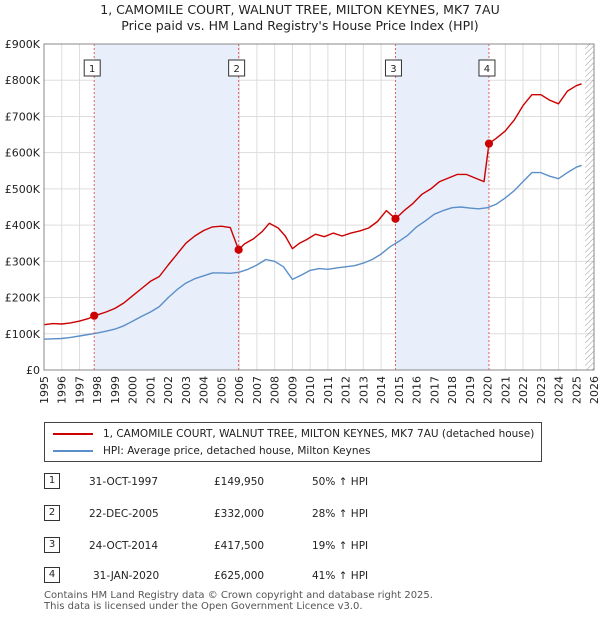  I want to click on sale-number-label: 1, so click(92, 69).